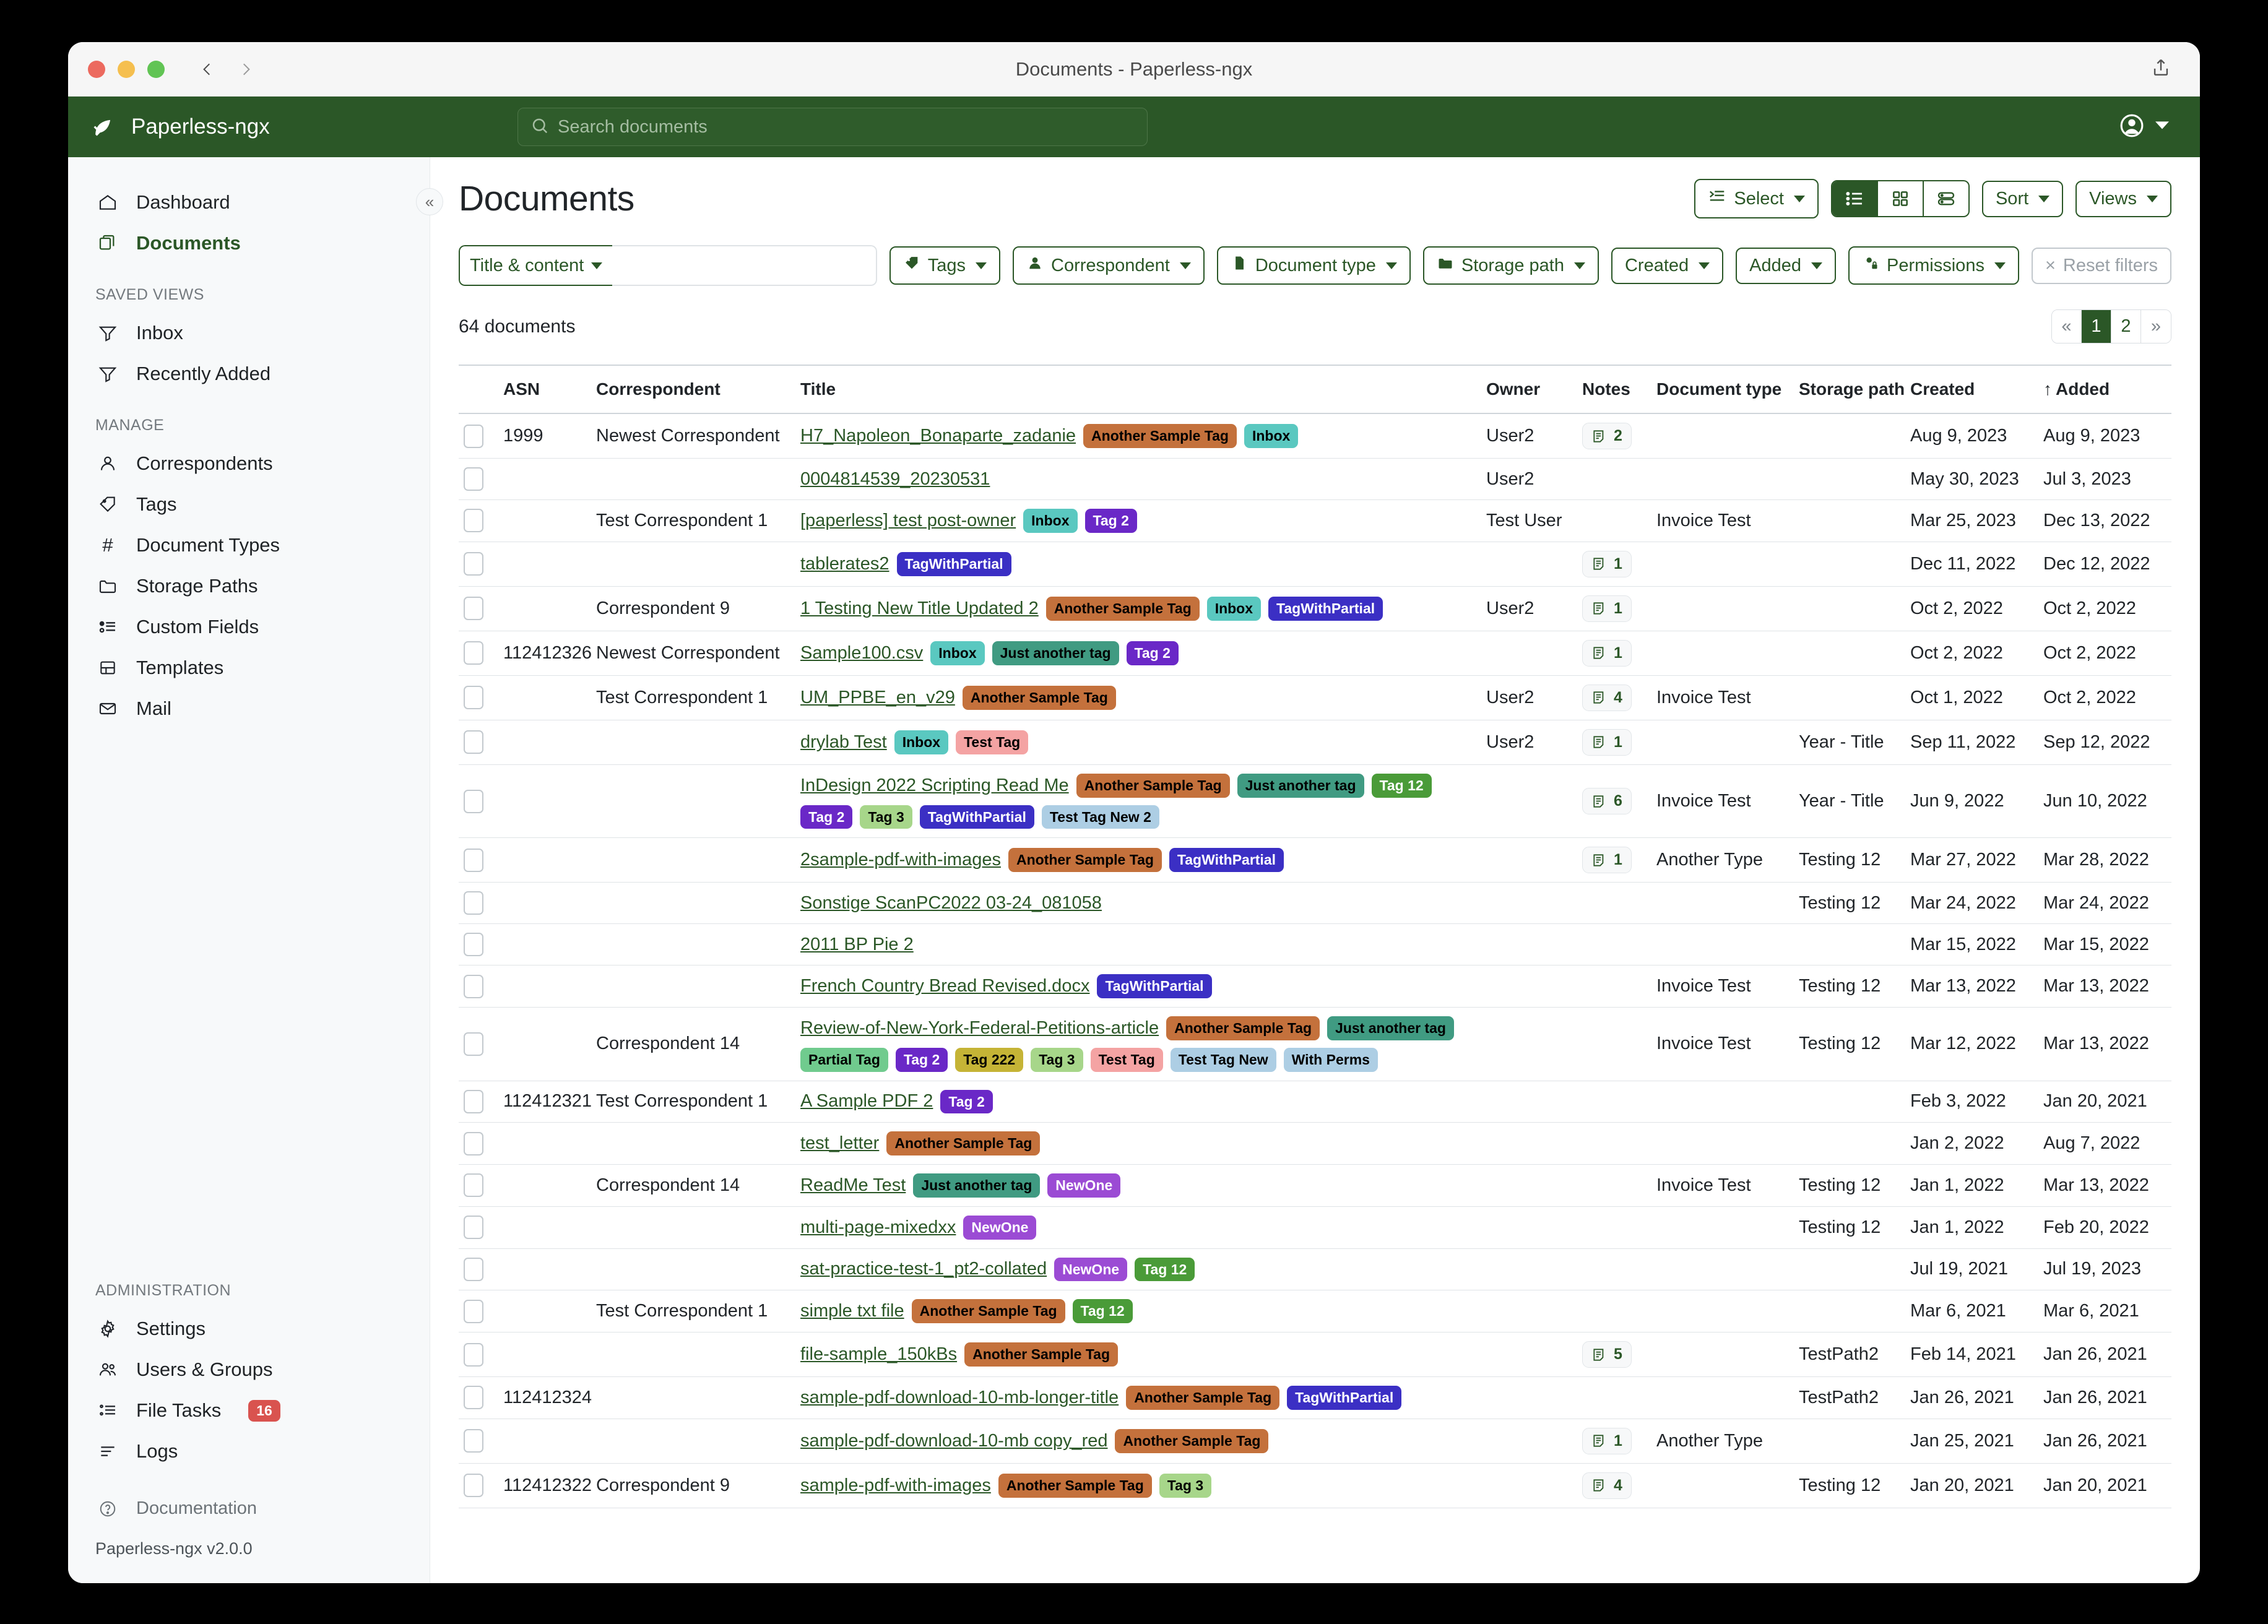  Describe the element at coordinates (249, 708) in the screenshot. I see `sidebar-item-mail: Mail` at that location.